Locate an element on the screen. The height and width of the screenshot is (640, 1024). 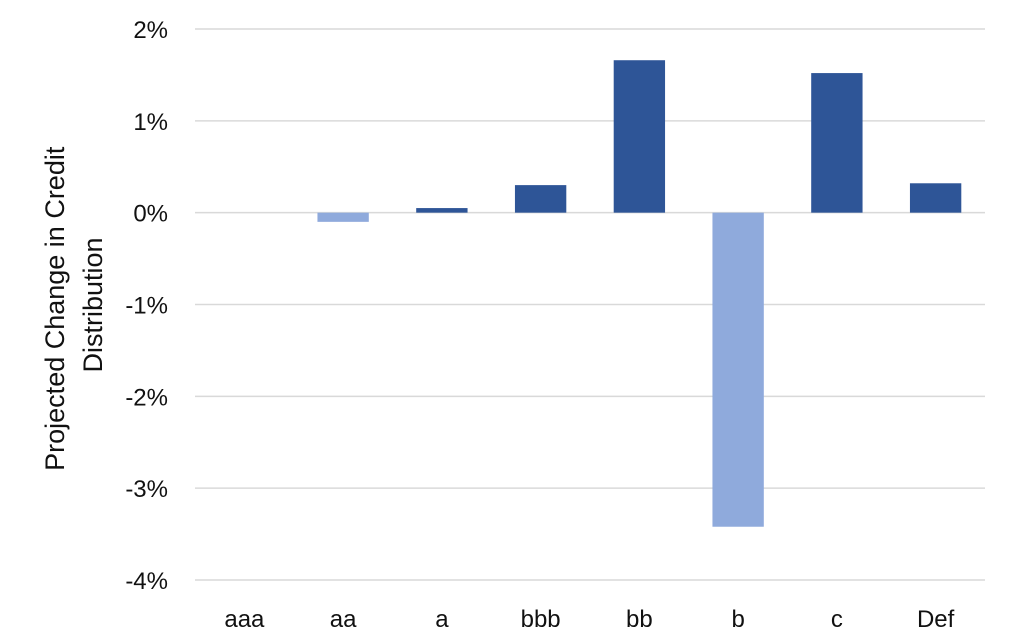
y-tick-label: -3% is located at coordinates (146, 489).